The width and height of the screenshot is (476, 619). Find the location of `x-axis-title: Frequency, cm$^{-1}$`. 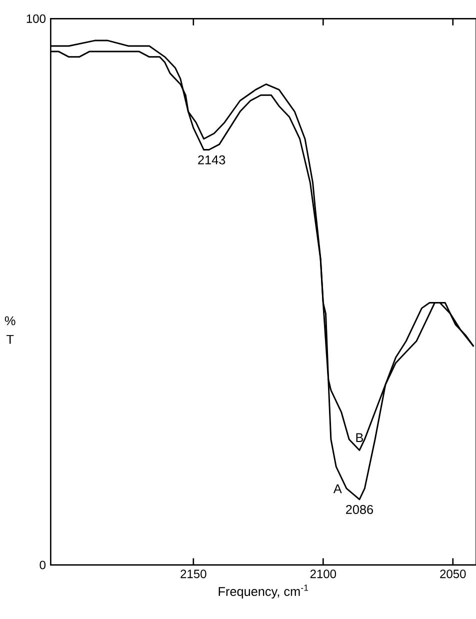

x-axis-title: Frequency, cm$^{-1}$ is located at coordinates (263, 591).